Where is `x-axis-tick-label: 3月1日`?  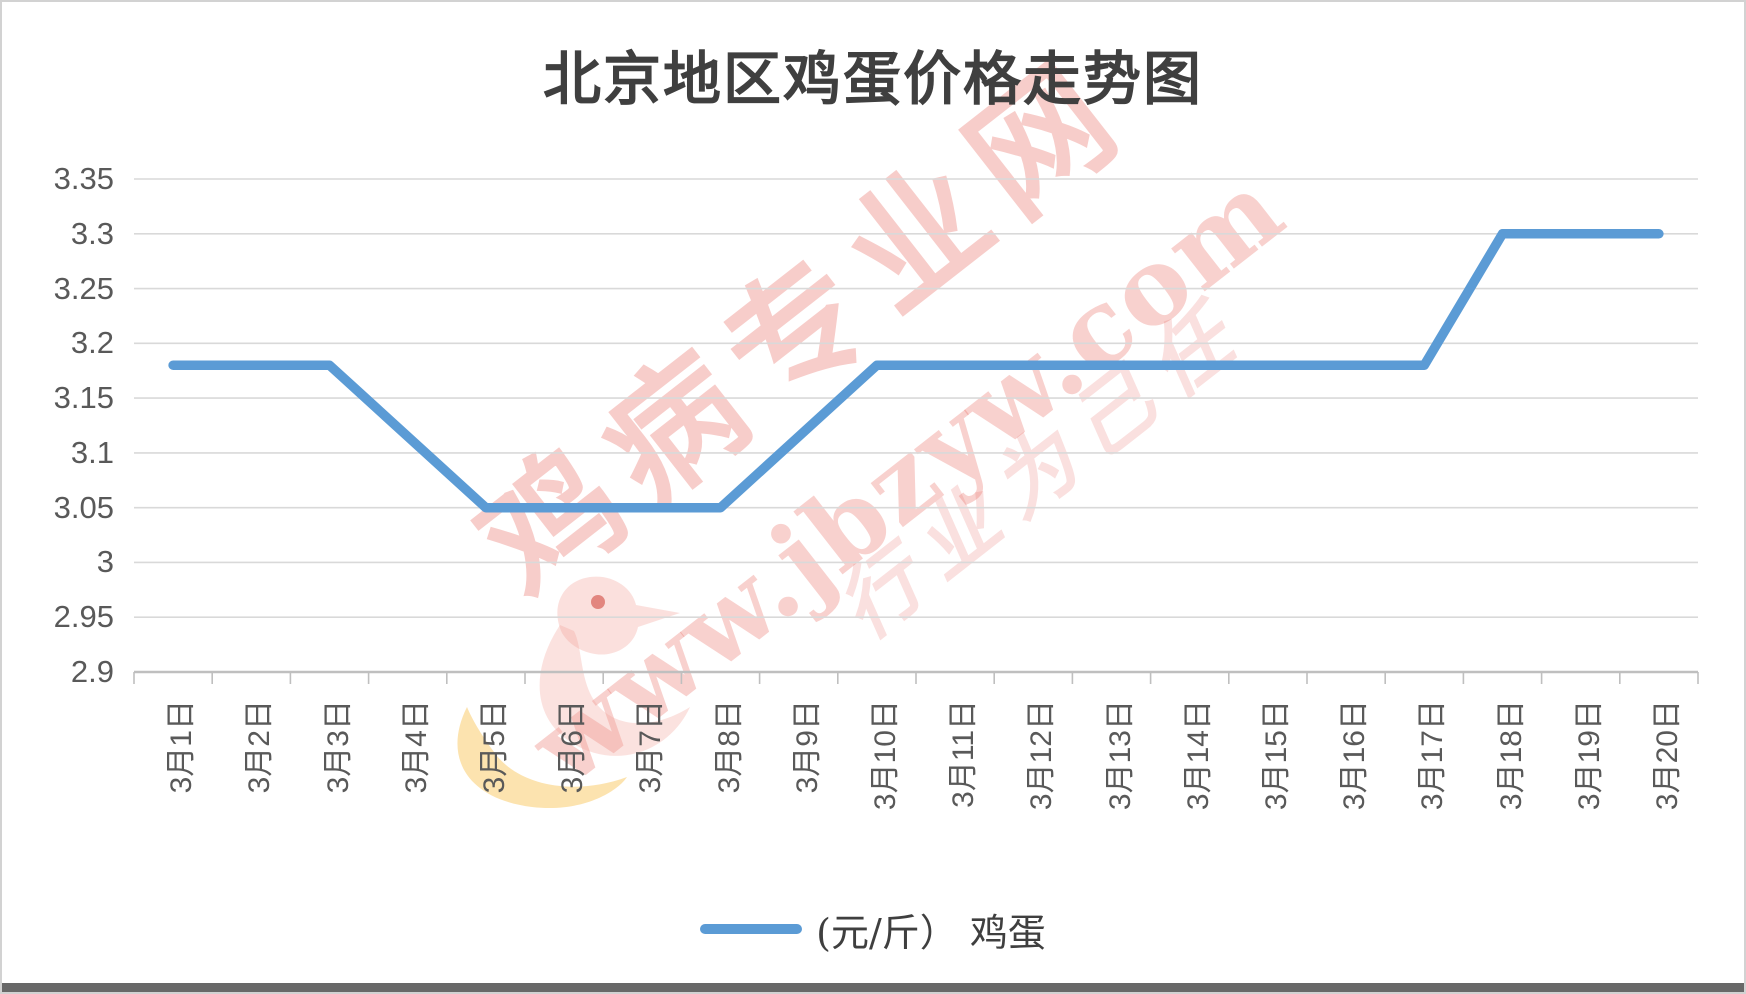
x-axis-tick-label: 3月1日 is located at coordinates (182, 747).